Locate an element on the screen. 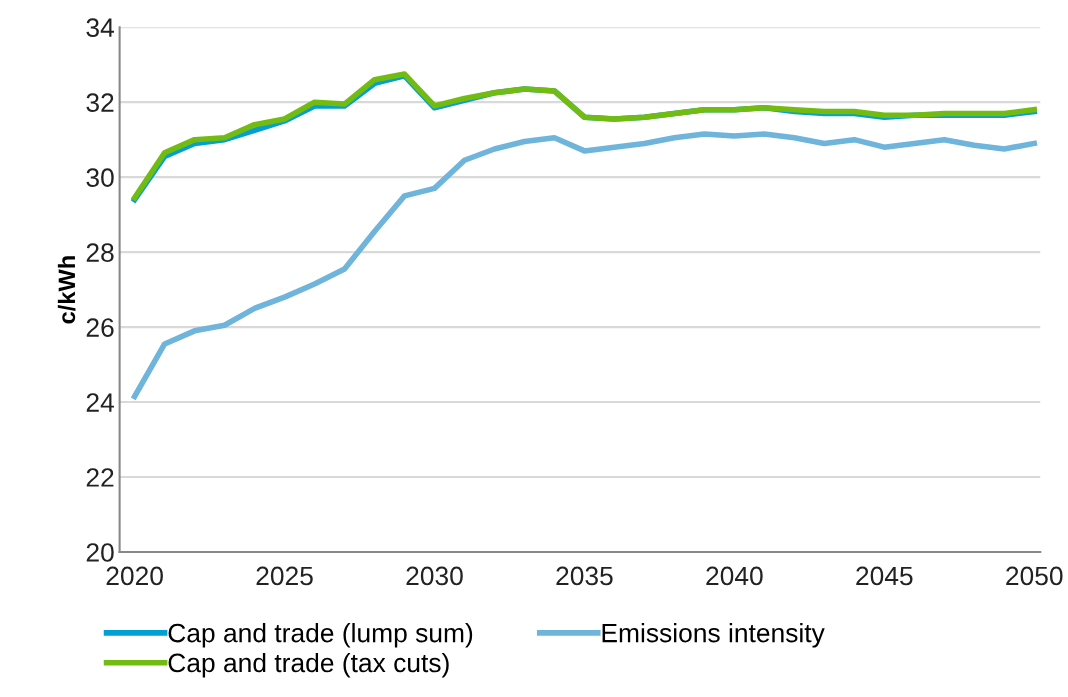  x-tick-label: 2025 is located at coordinates (284, 576).